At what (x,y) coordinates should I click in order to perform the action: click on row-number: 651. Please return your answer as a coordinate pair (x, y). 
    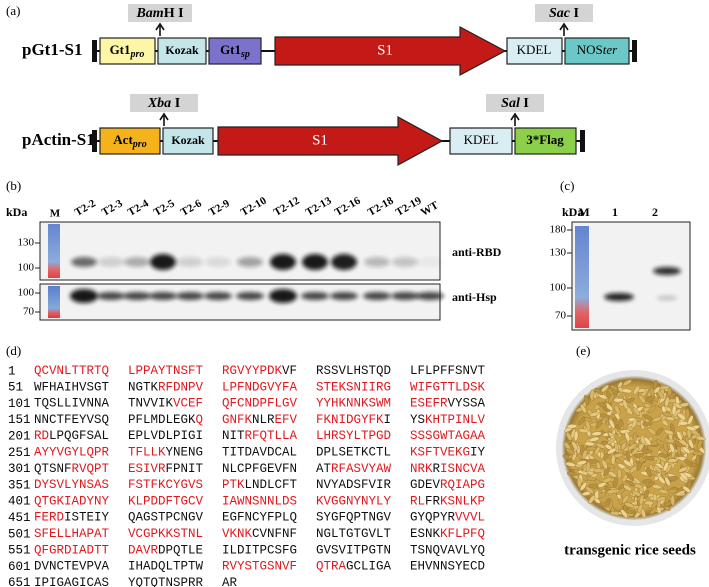
    Looking at the image, I should click on (19, 581).